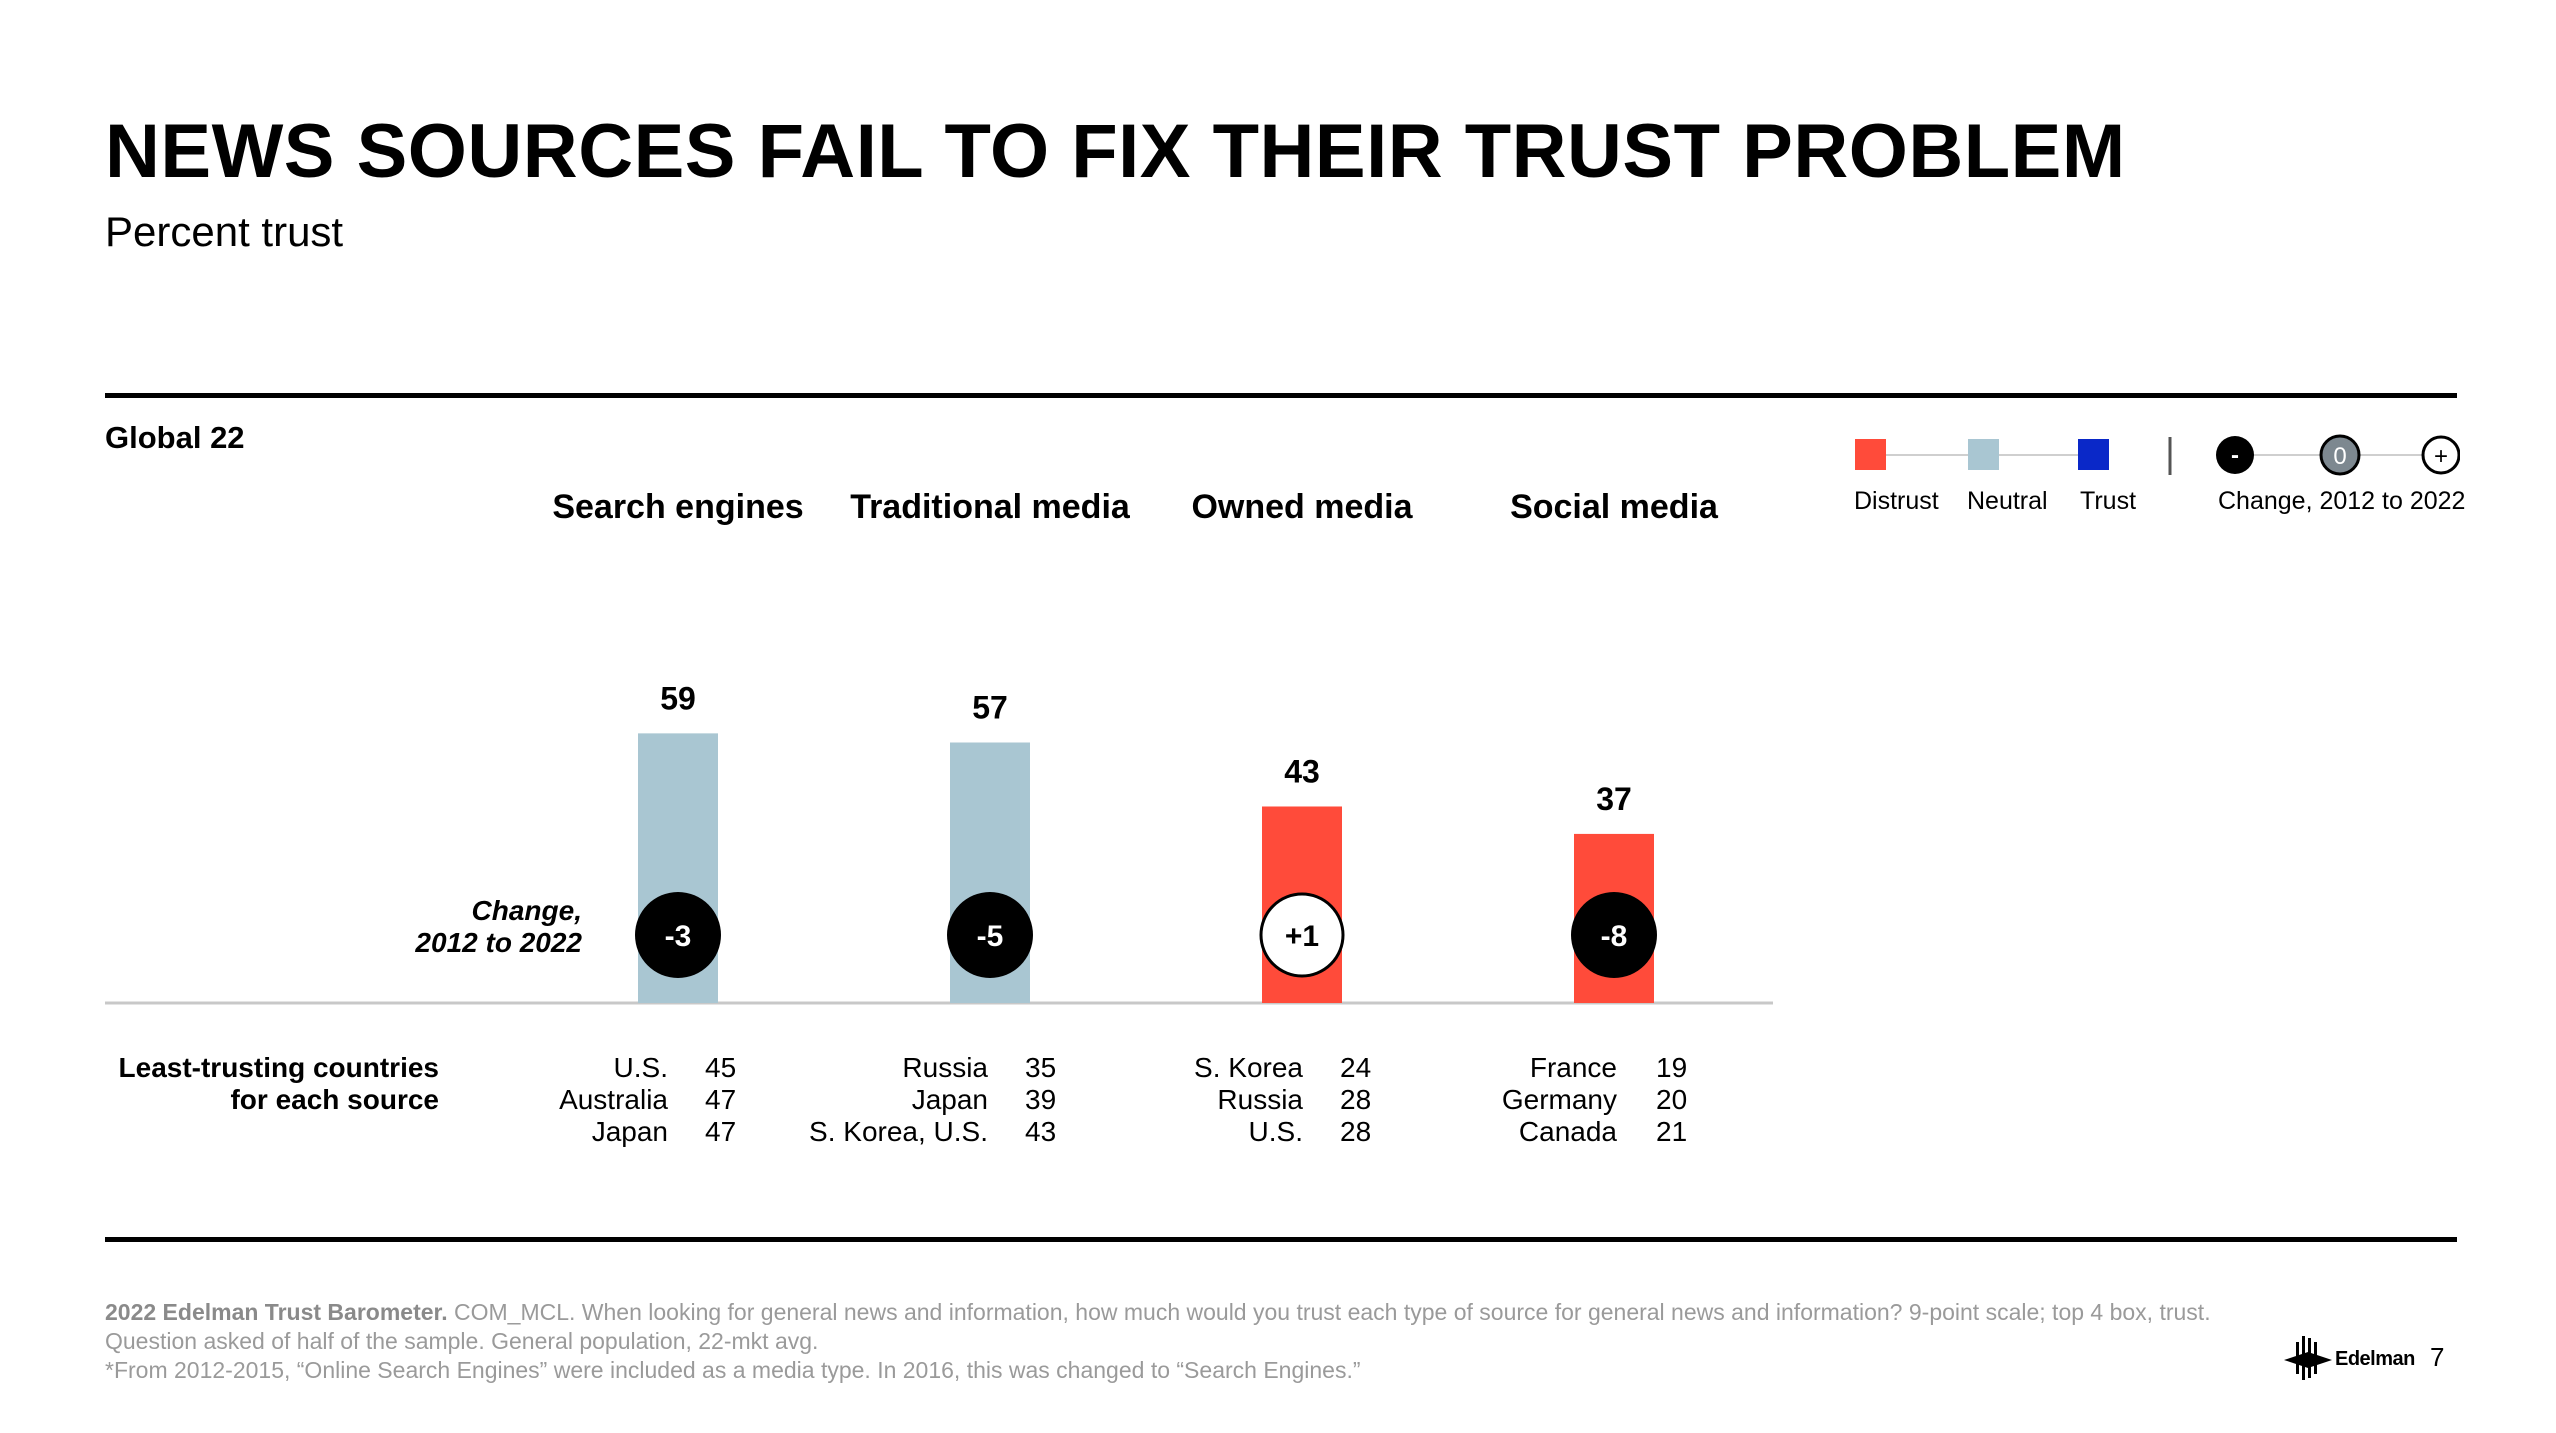  What do you see at coordinates (276, 1312) in the screenshot?
I see `footnote-source-bold: 2022 Edelman Trust Barometer.` at bounding box center [276, 1312].